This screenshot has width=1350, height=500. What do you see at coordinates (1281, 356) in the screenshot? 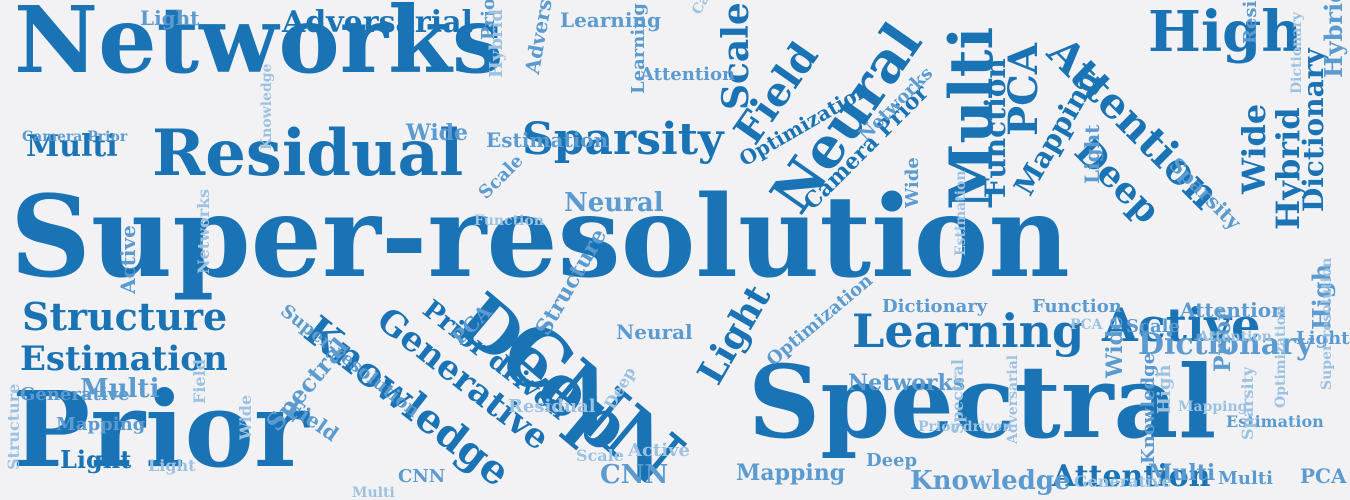
I see `cloud-word-optimization: Optimization` at bounding box center [1281, 356].